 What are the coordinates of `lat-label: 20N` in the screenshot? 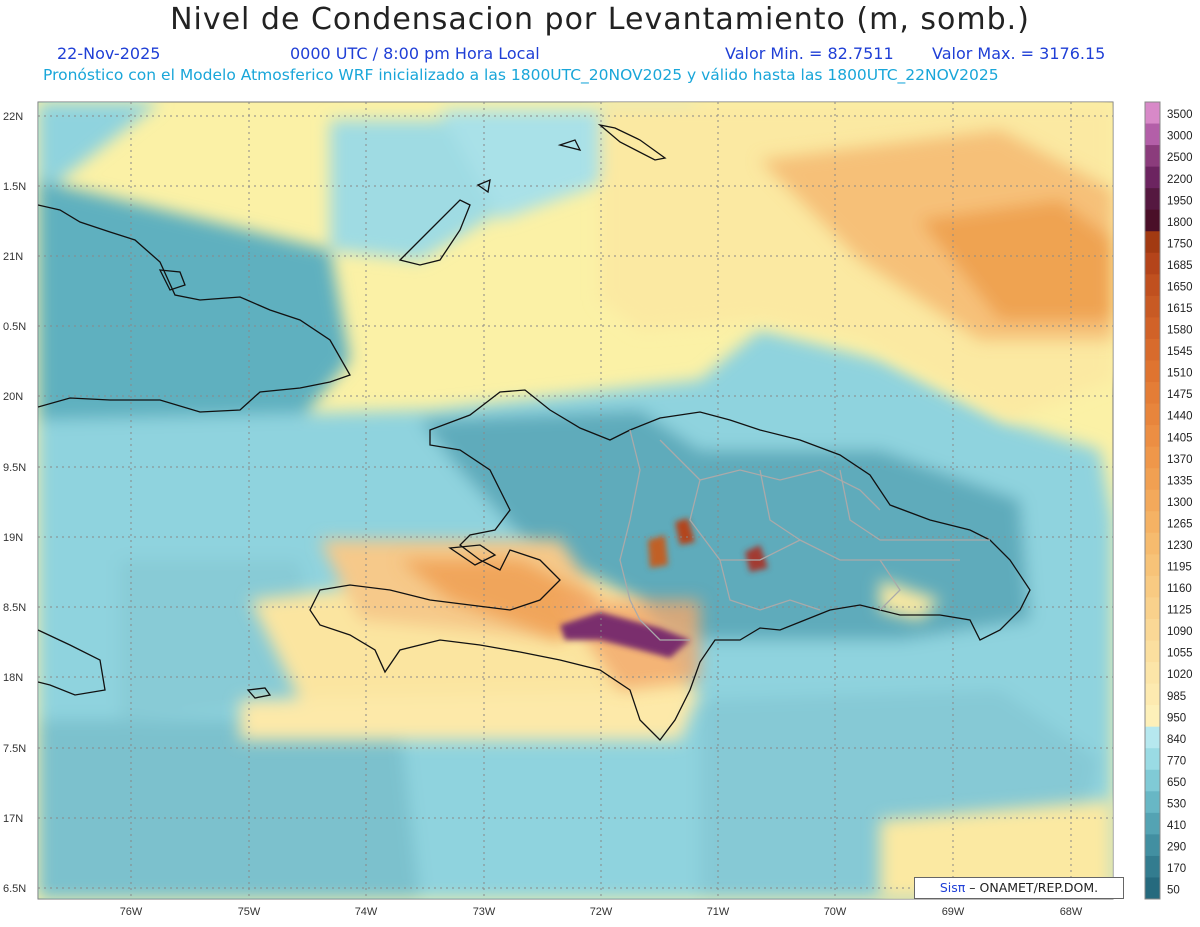 It's located at (13, 397).